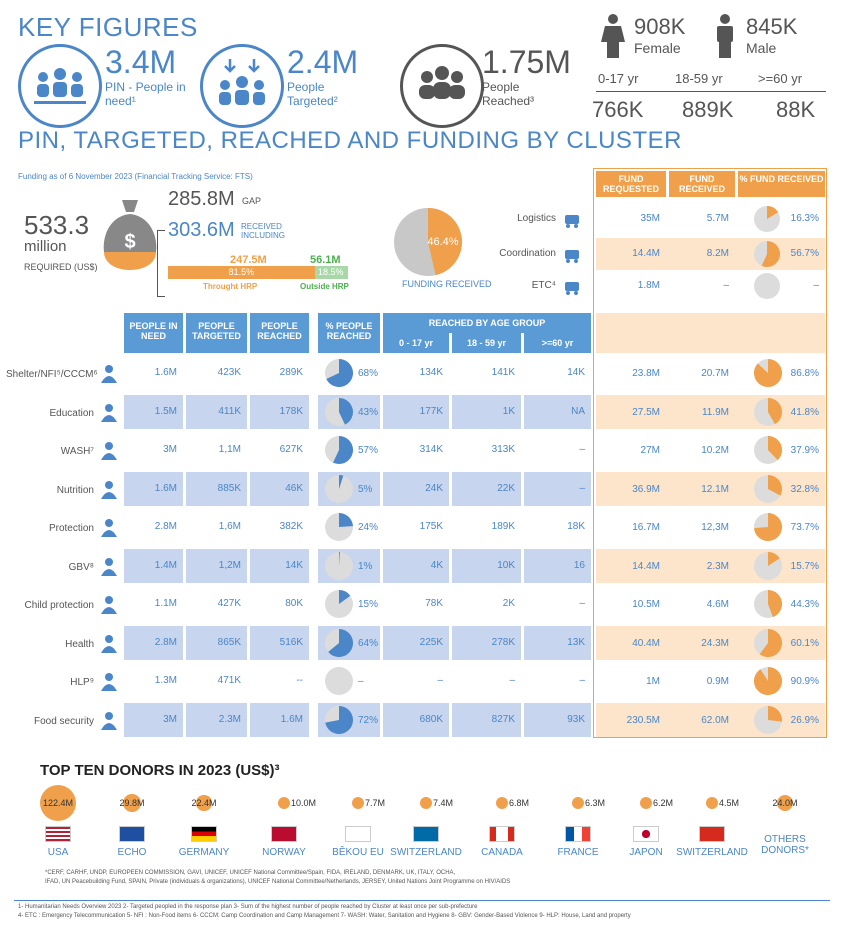 The height and width of the screenshot is (945, 845). Describe the element at coordinates (503, 526) in the screenshot. I see `cell-a2: 189K` at that location.